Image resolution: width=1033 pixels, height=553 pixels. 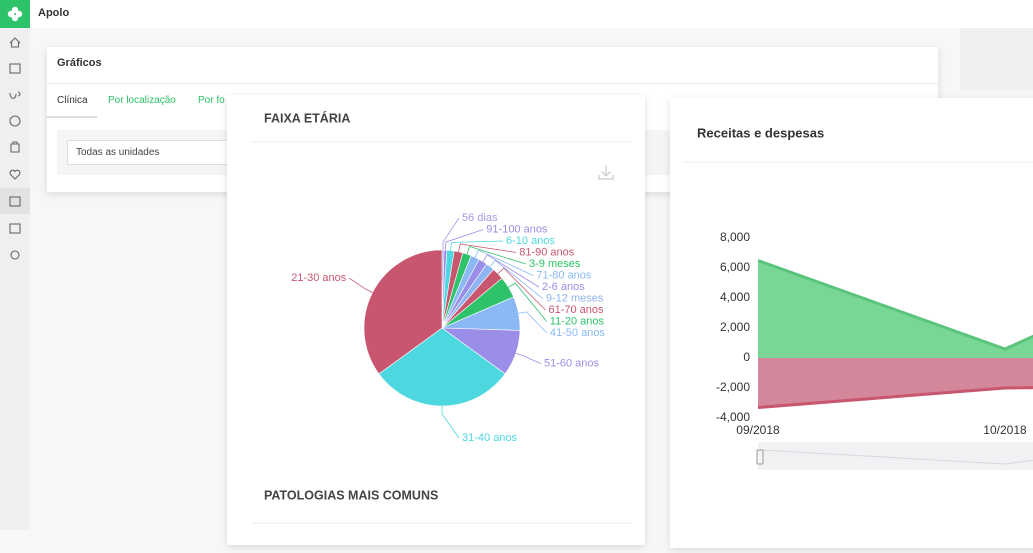 I want to click on app-name: Apolo, so click(x=54, y=13).